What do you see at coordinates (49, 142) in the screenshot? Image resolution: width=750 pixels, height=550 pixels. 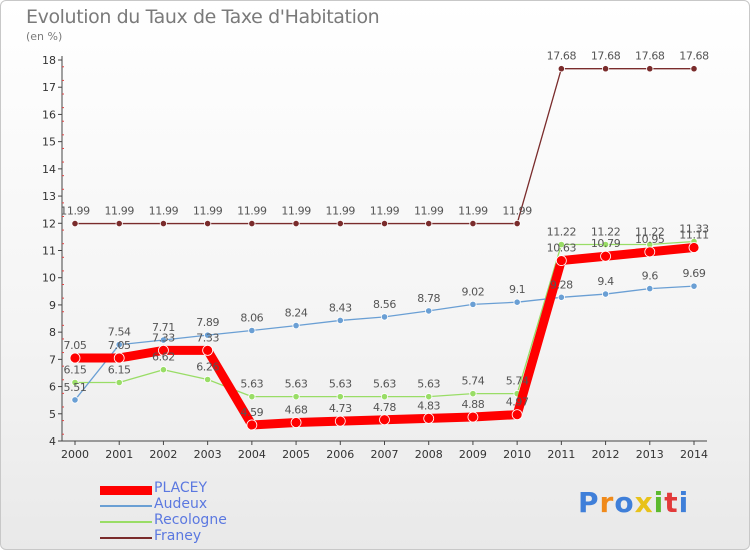 I see `y-tick-label: 15` at bounding box center [49, 142].